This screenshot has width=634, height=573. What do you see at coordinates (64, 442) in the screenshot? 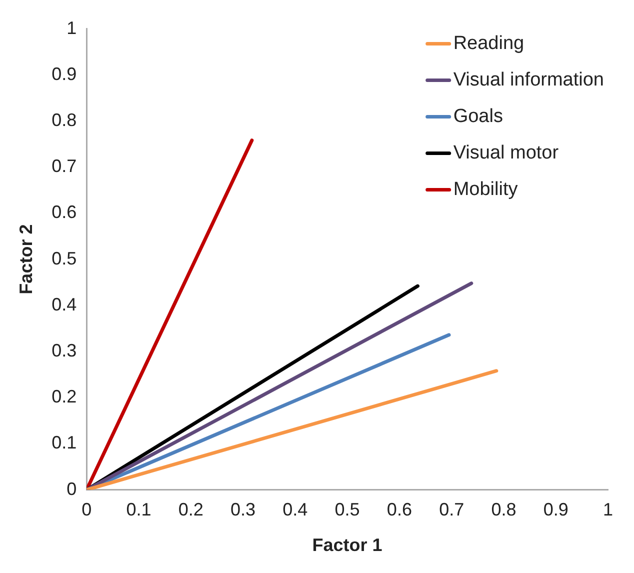
I see `y-tick-label: 0.1` at bounding box center [64, 442].